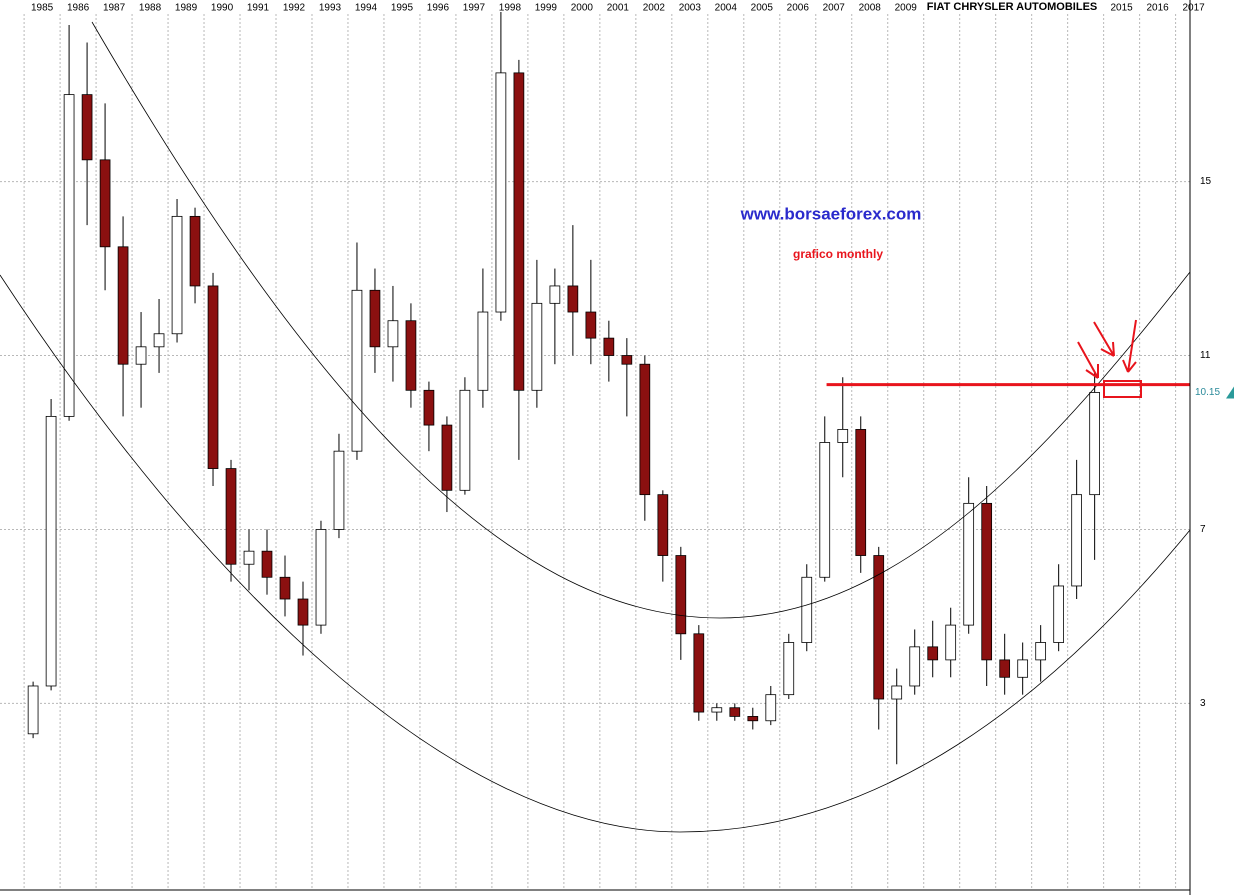 This screenshot has height=895, width=1234. I want to click on overlay: 10.15, so click(1030, 391).